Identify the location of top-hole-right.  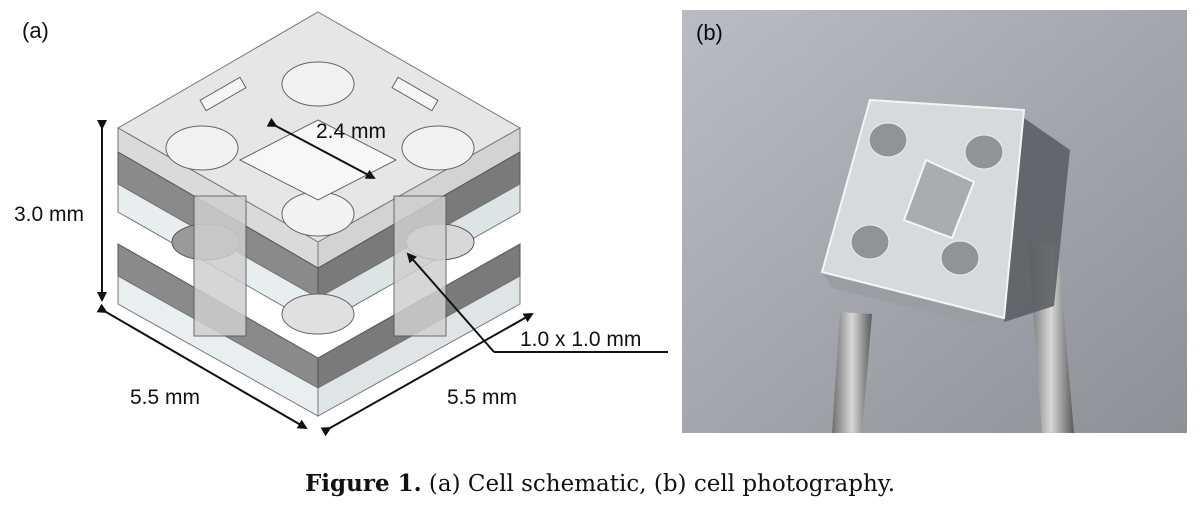
(438, 148).